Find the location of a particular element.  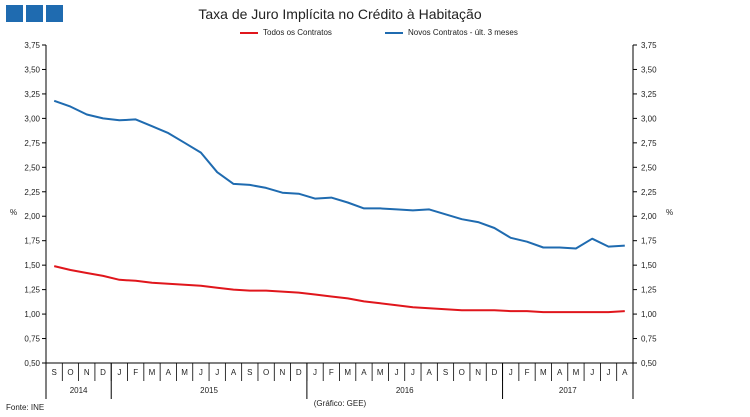

y-tick-label-left: 0,50 is located at coordinates (32, 363).